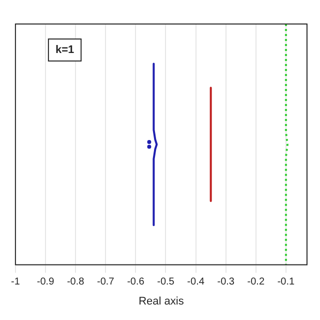 The height and width of the screenshot is (320, 320). I want to click on x-tick-label: -0.5, so click(166, 282).